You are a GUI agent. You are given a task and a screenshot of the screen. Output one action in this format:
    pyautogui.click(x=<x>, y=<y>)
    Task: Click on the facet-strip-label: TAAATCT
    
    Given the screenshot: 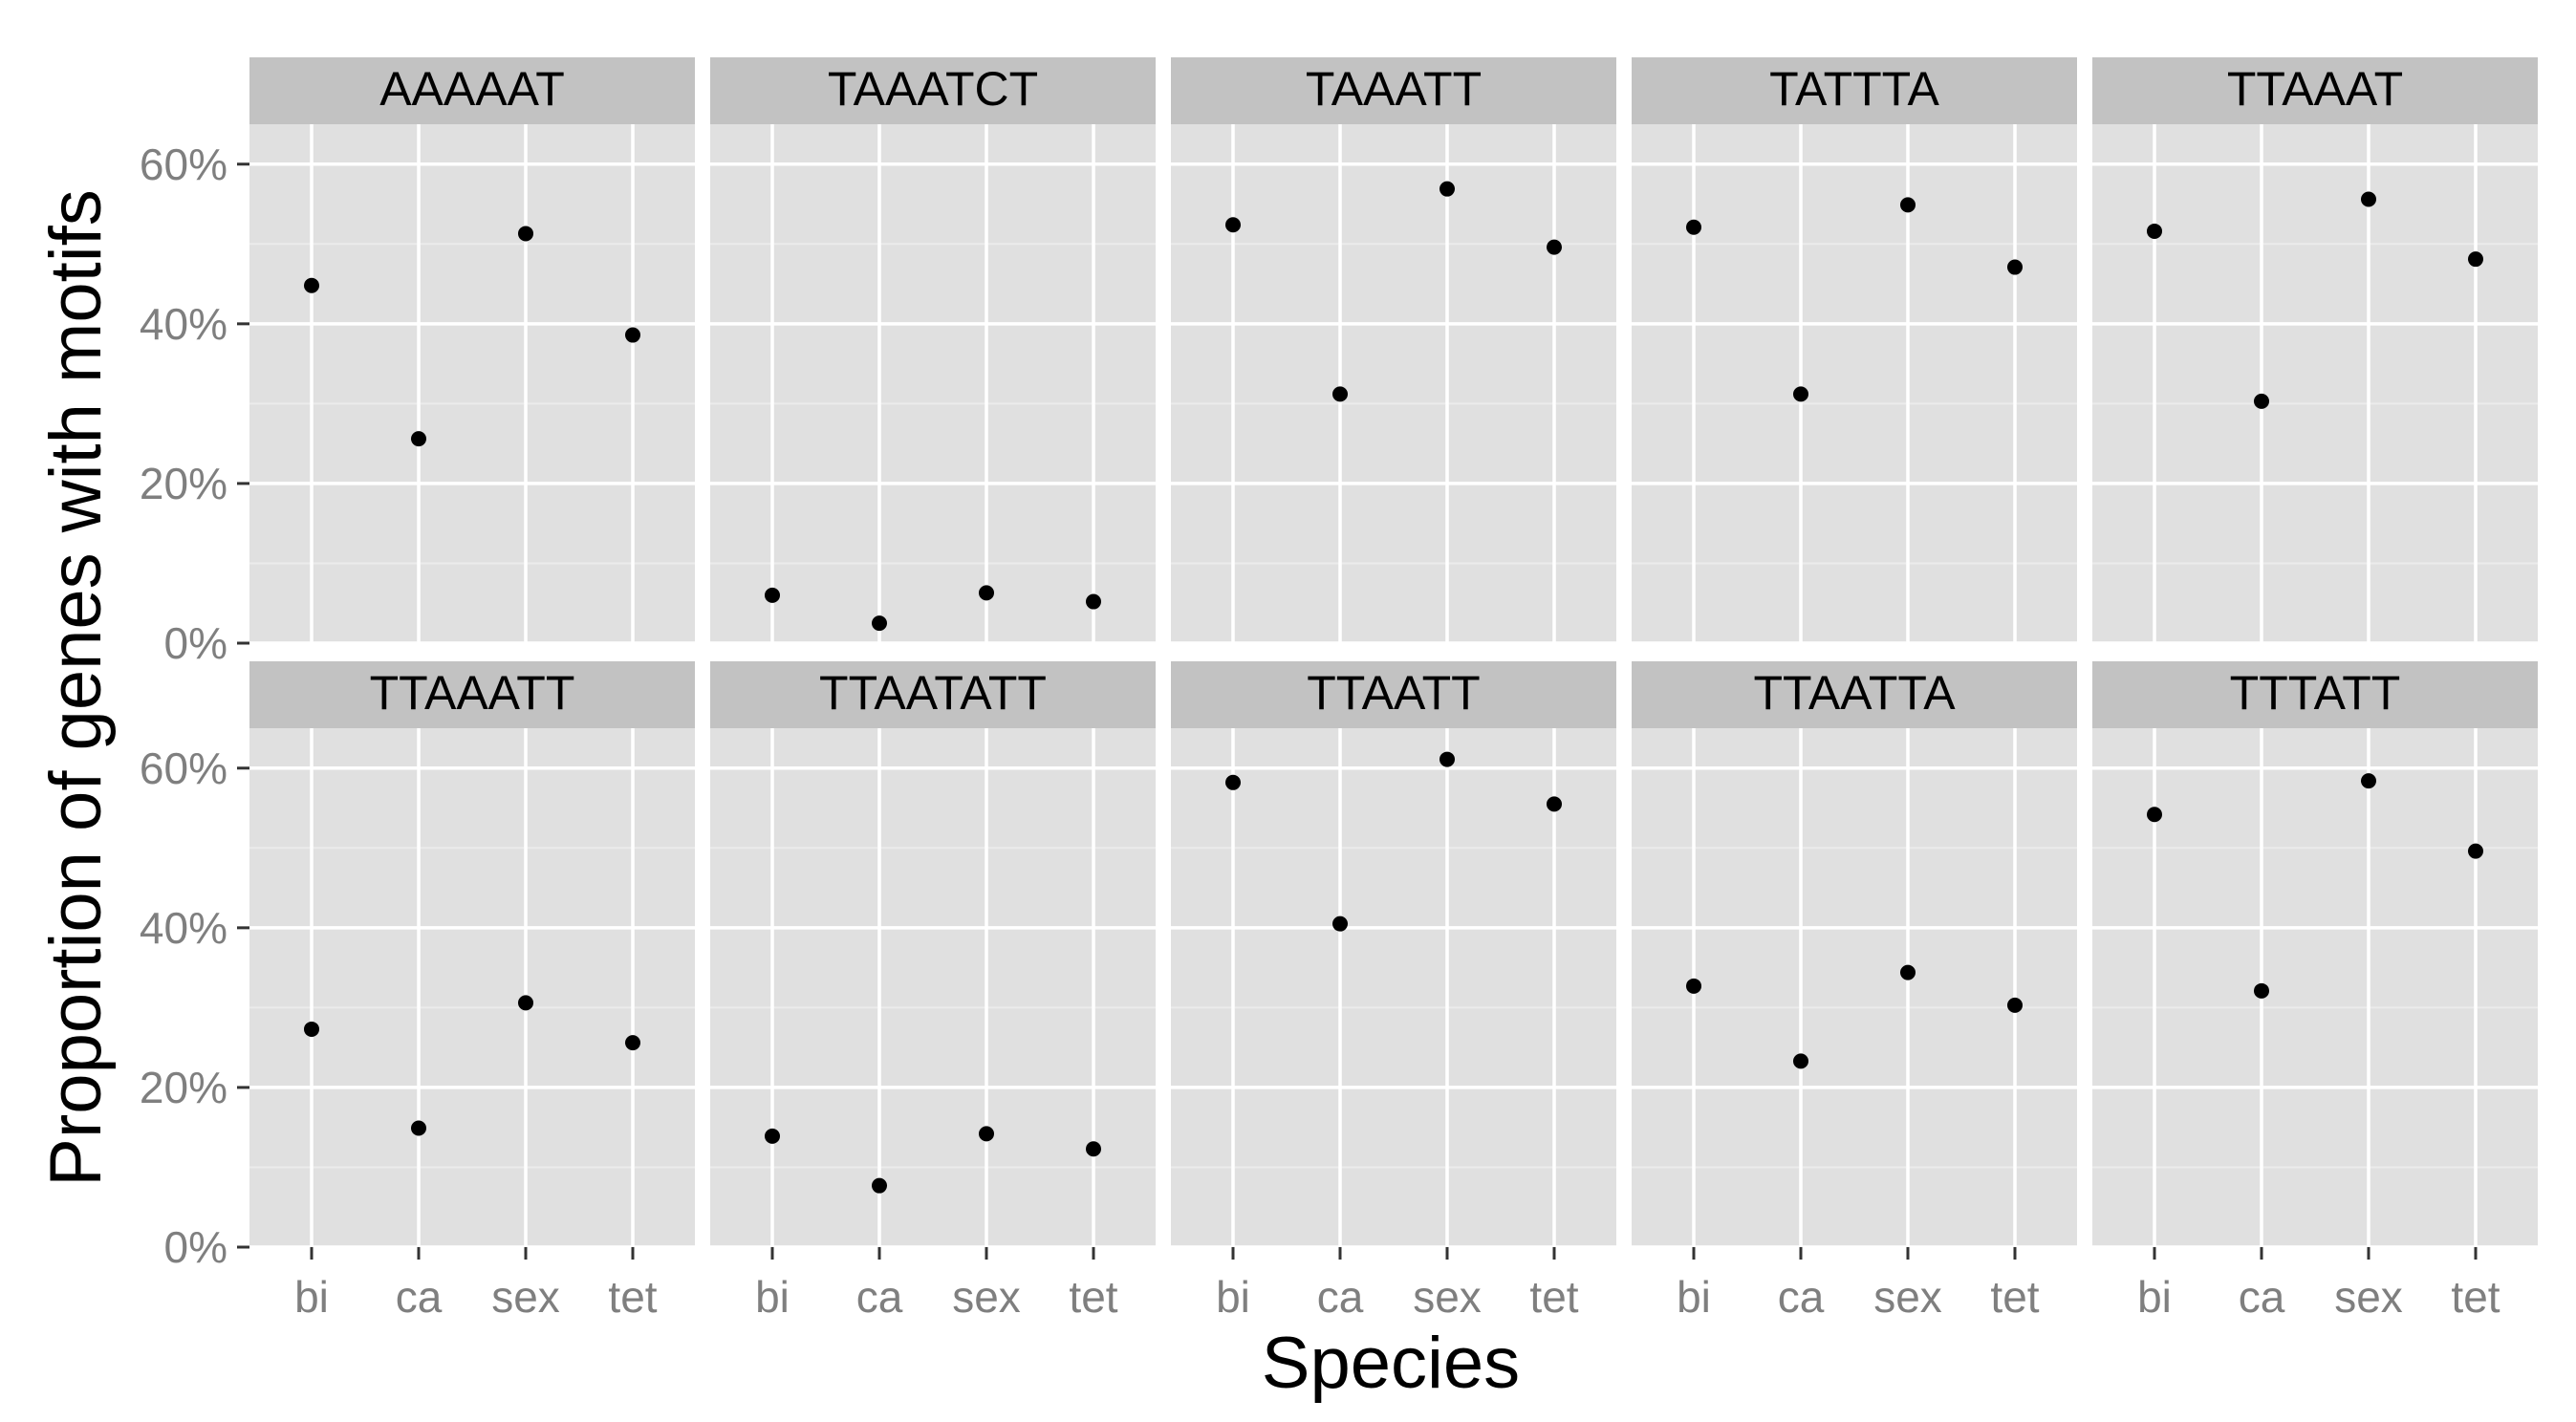 What is the action you would take?
    pyautogui.click(x=933, y=89)
    